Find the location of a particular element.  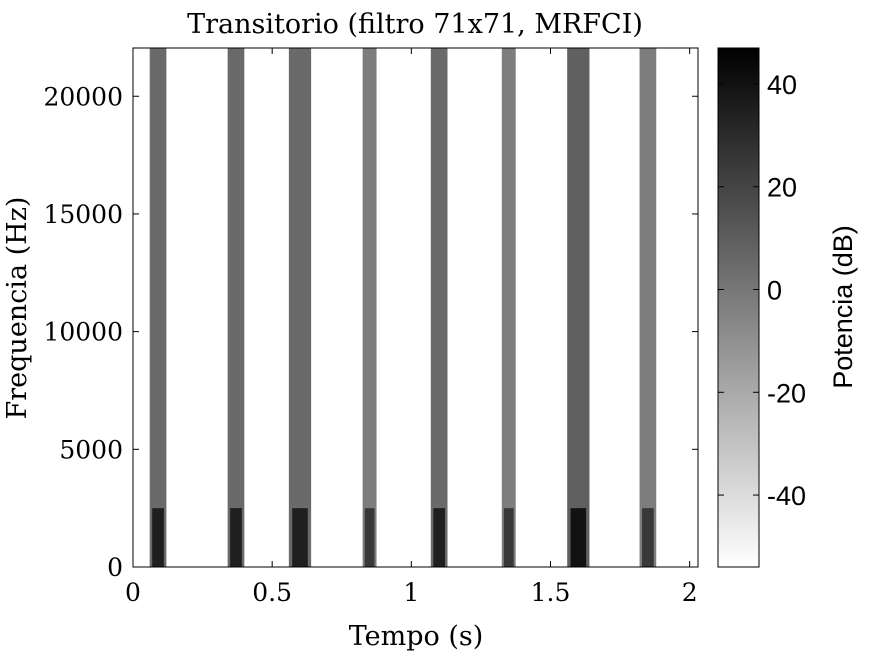

colorbar-tick-label: 20 is located at coordinates (782, 188).